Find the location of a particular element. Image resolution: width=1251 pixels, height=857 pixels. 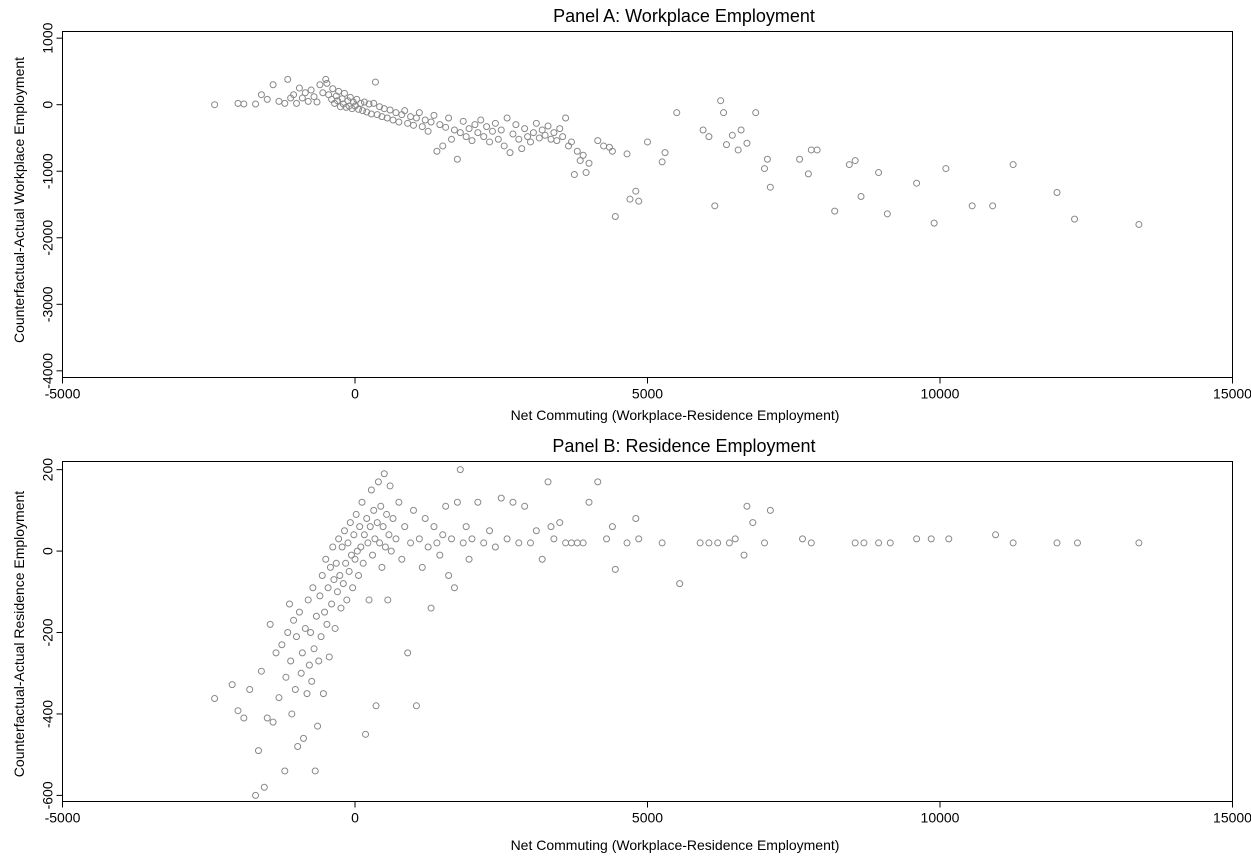

panel-b-title: Panel B: Residence Employment is located at coordinates (683, 446).